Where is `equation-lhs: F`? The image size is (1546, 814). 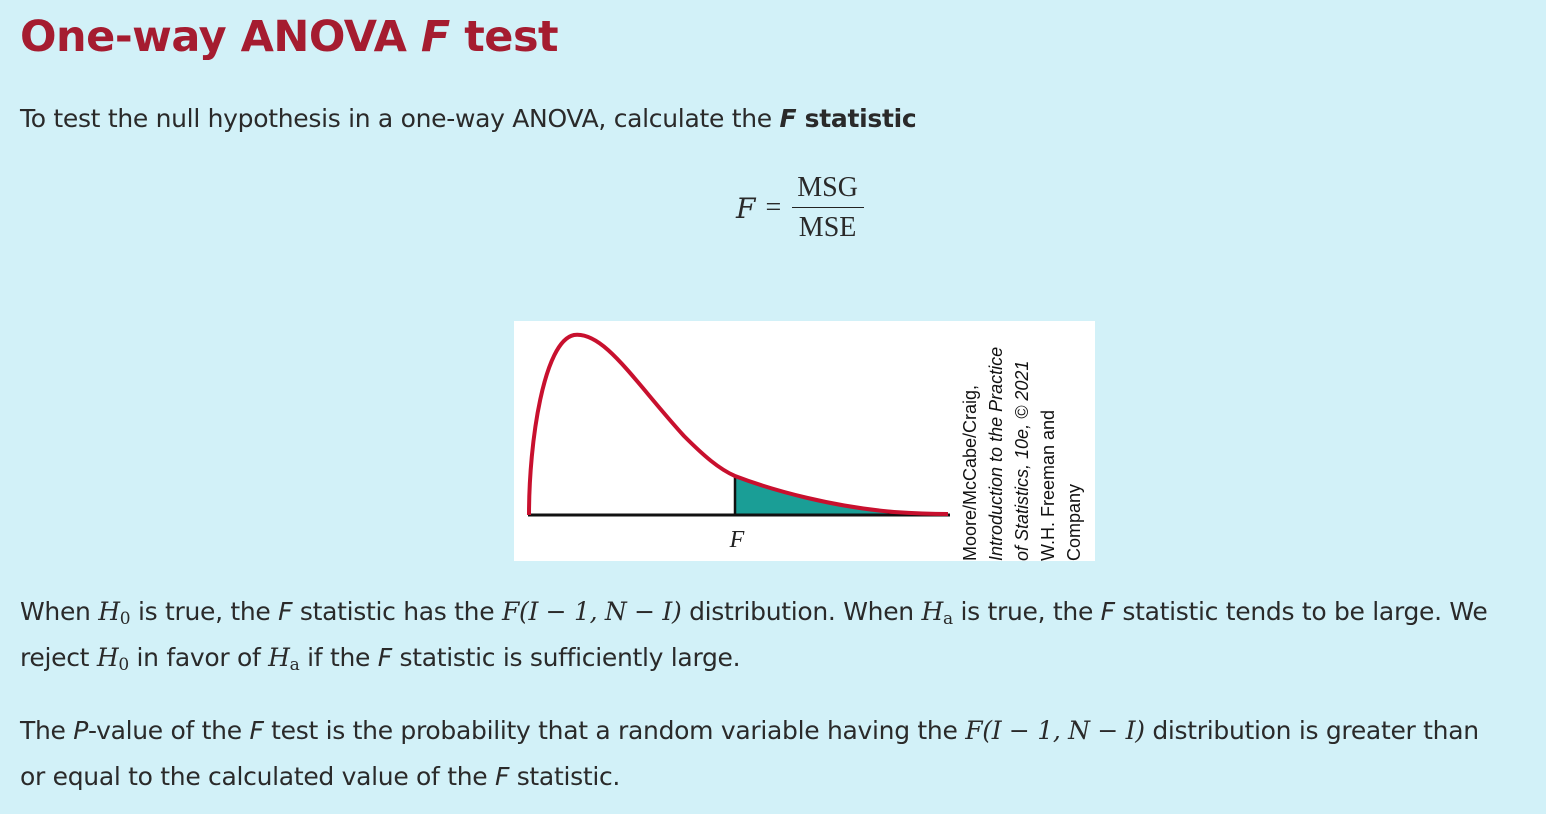 equation-lhs: F is located at coordinates (746, 208).